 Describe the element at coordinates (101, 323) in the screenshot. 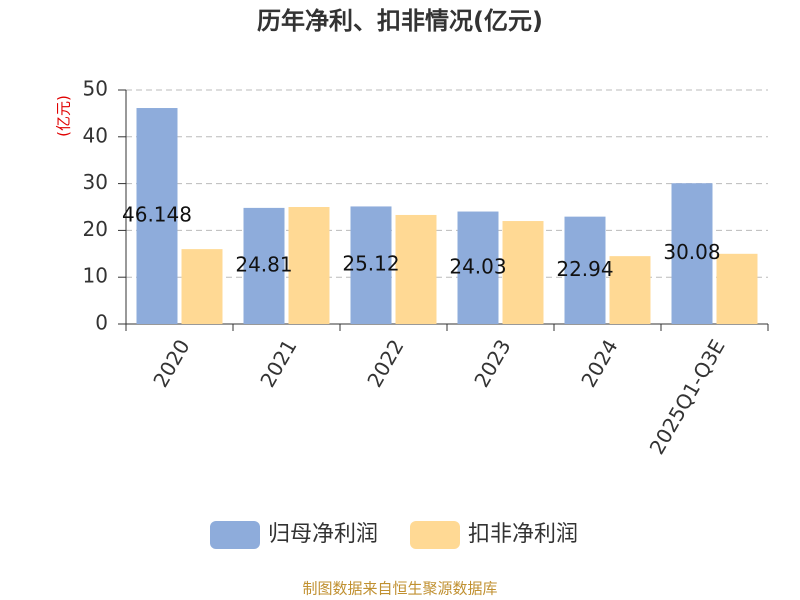

I see `y-tick-label: 0` at that location.